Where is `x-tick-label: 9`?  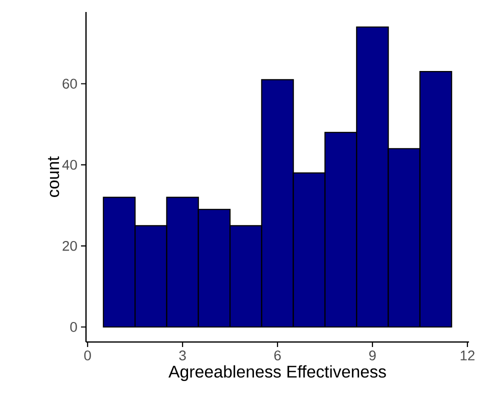 x-tick-label: 9 is located at coordinates (372, 355).